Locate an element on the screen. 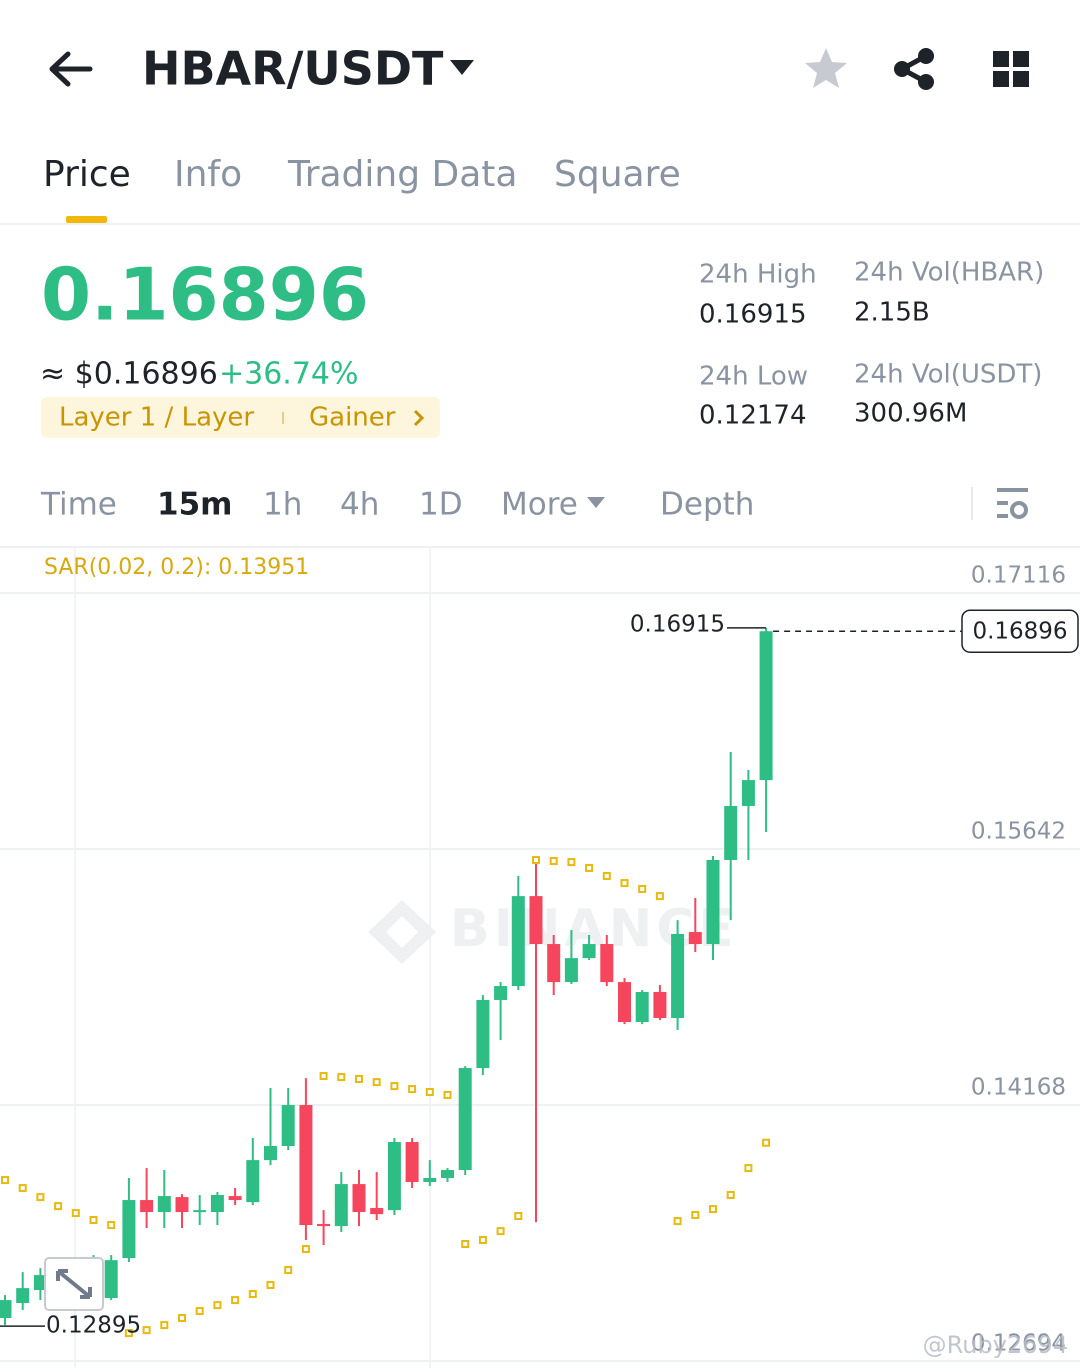 The image size is (1080, 1372). chart-settings-icon is located at coordinates (1012, 503).